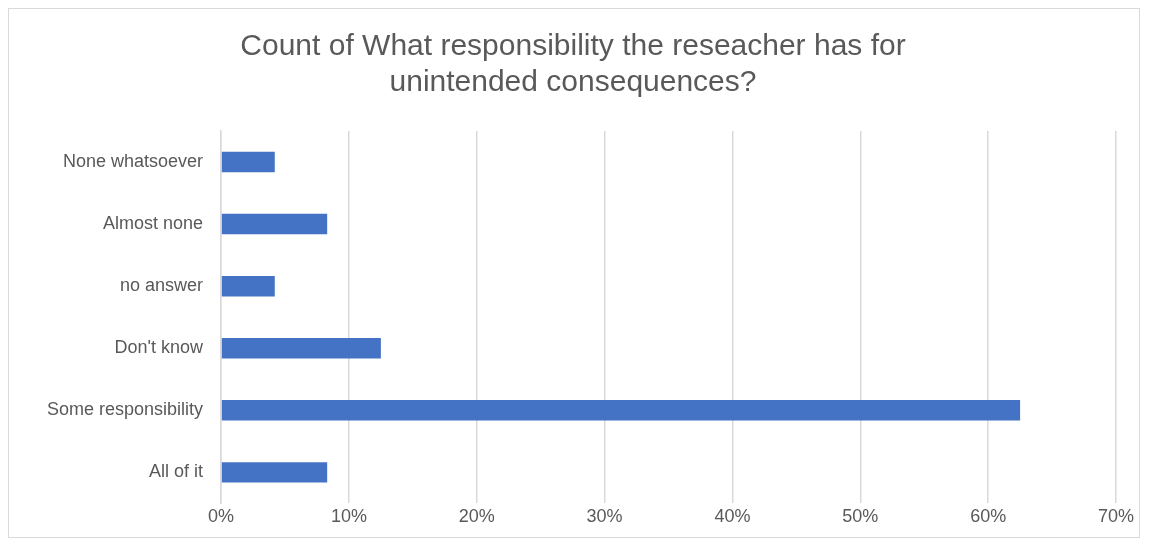  I want to click on x-tick-label: 0%, so click(221, 516).